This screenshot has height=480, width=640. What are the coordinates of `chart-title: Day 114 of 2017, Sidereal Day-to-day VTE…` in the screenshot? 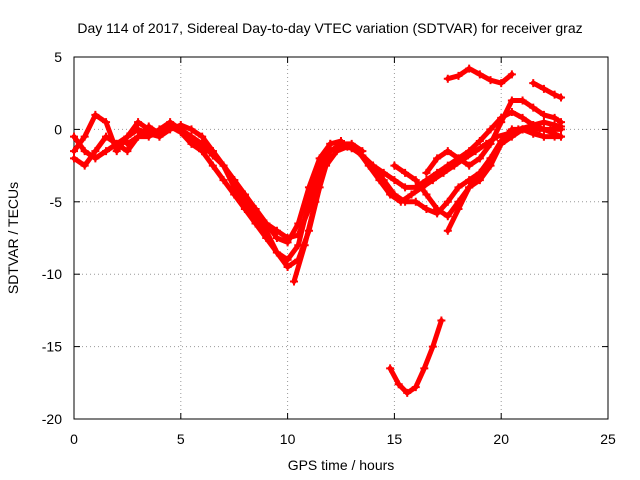 It's located at (329, 28).